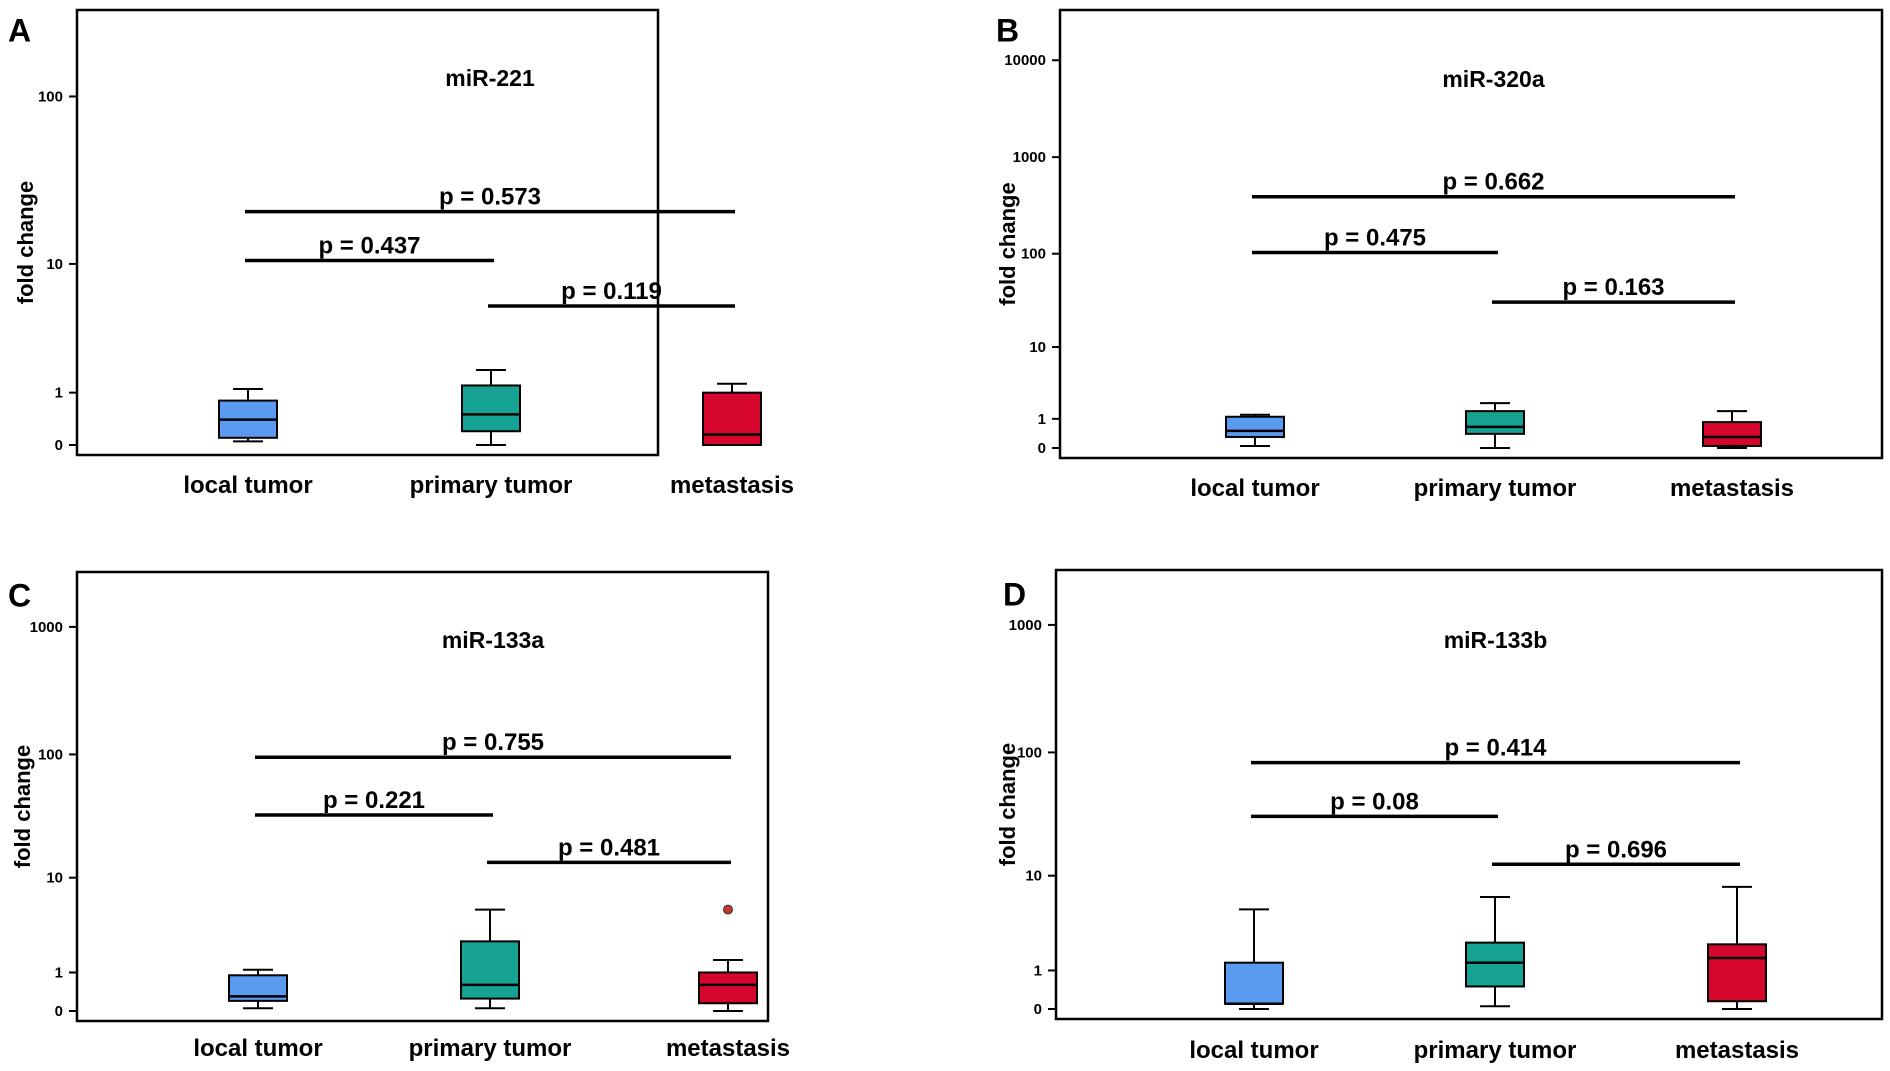 The image size is (1890, 1071). I want to click on p-value-label: p = 0.163, so click(1613, 287).